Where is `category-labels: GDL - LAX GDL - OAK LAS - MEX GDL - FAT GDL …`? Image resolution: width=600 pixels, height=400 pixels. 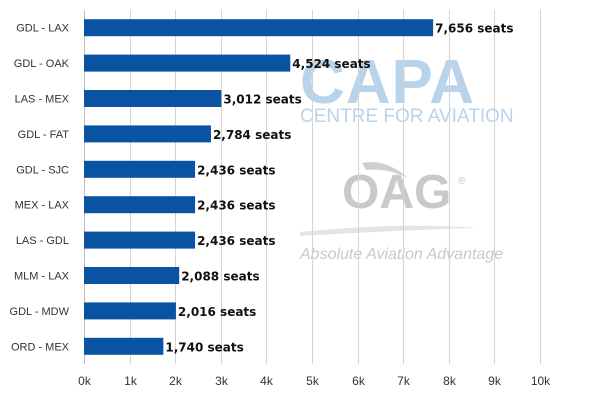 category-labels: GDL - LAX GDL - OAK LAS - MEX GDL - FAT GDL … is located at coordinates (40, 188).